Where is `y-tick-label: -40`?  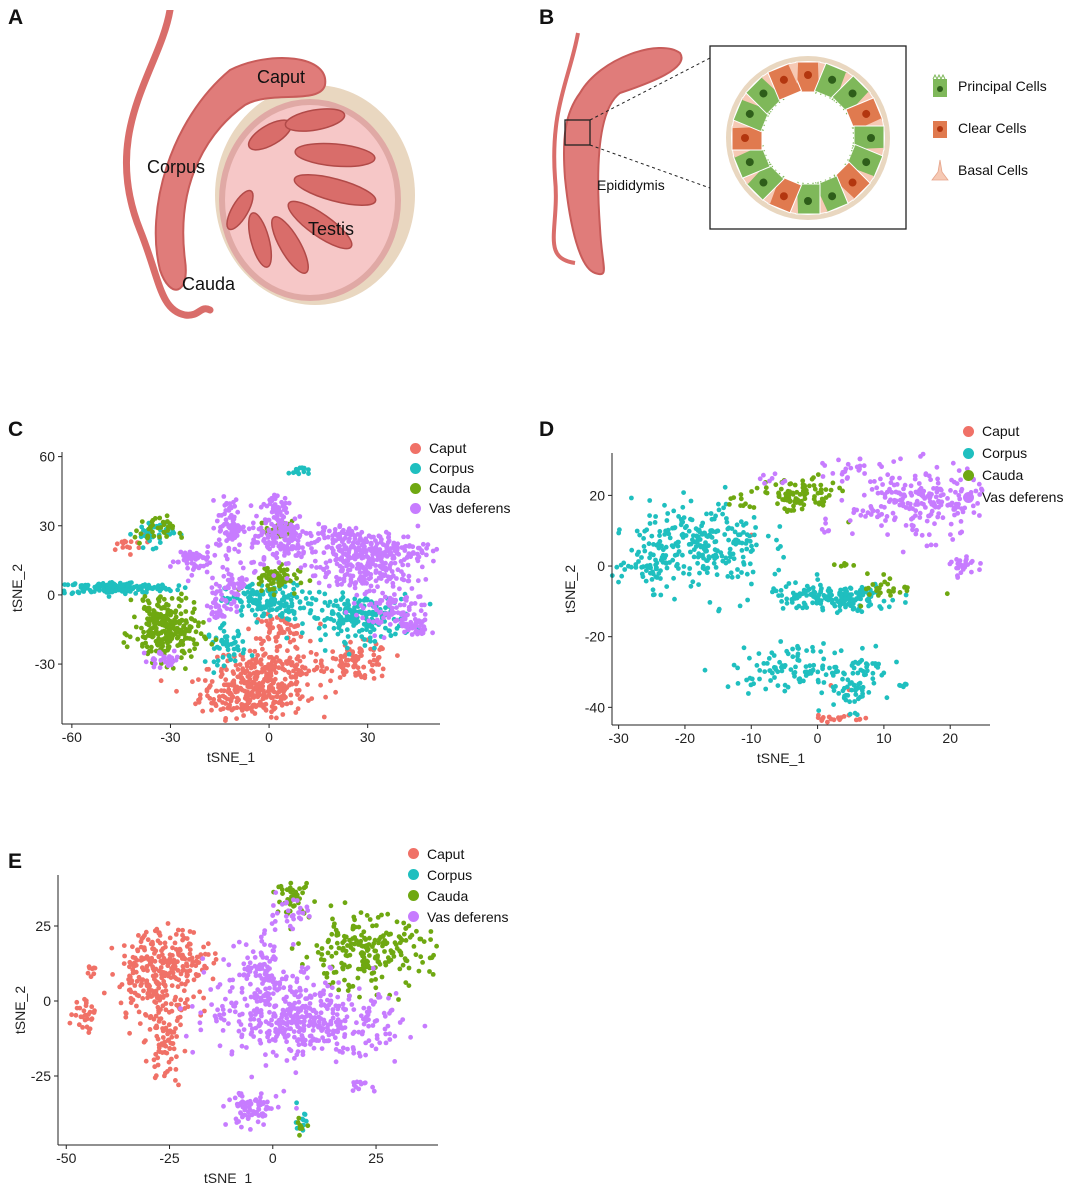
y-tick-label: -40 is located at coordinates (595, 707).